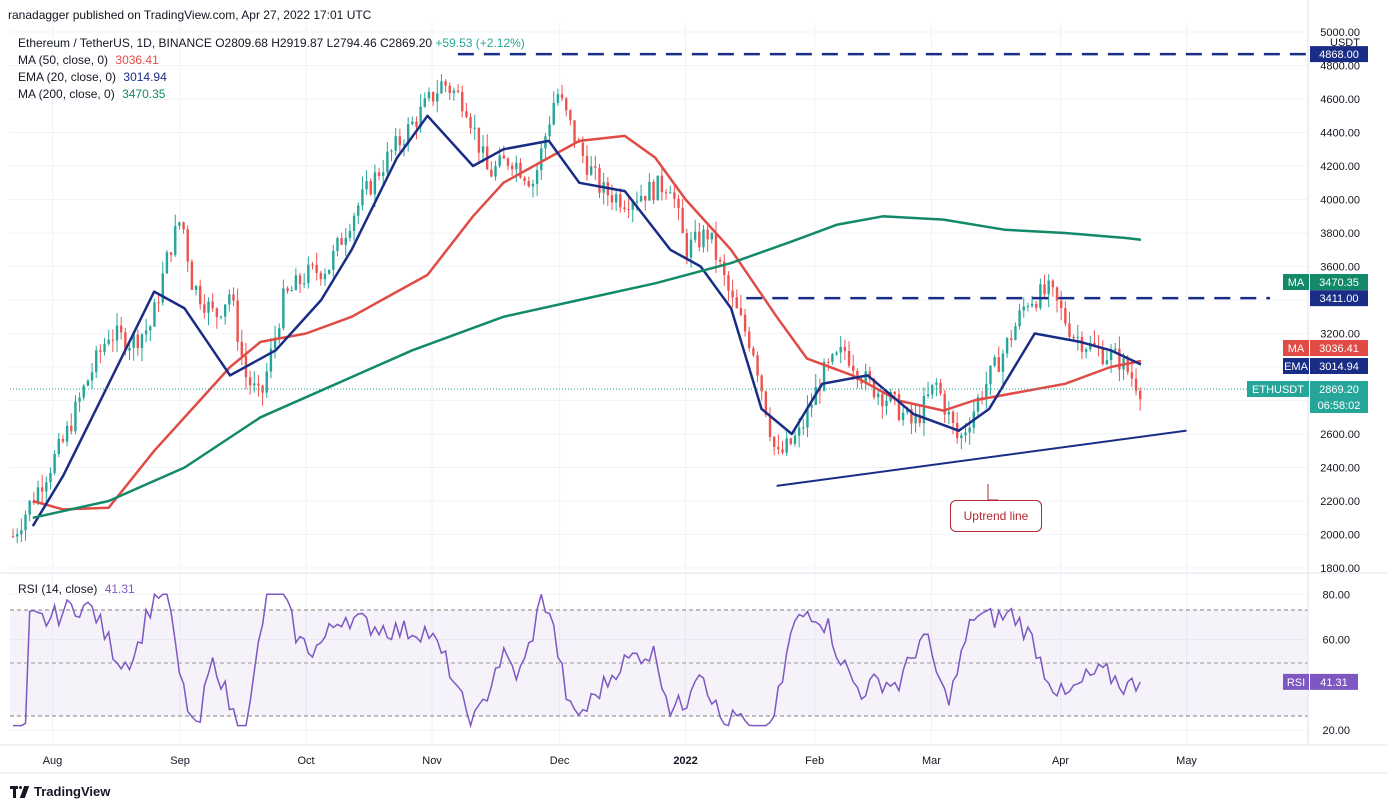  I want to click on ohlc-values: O2809.68 H2919.87 L2794.46 C2869.20, so click(324, 43).